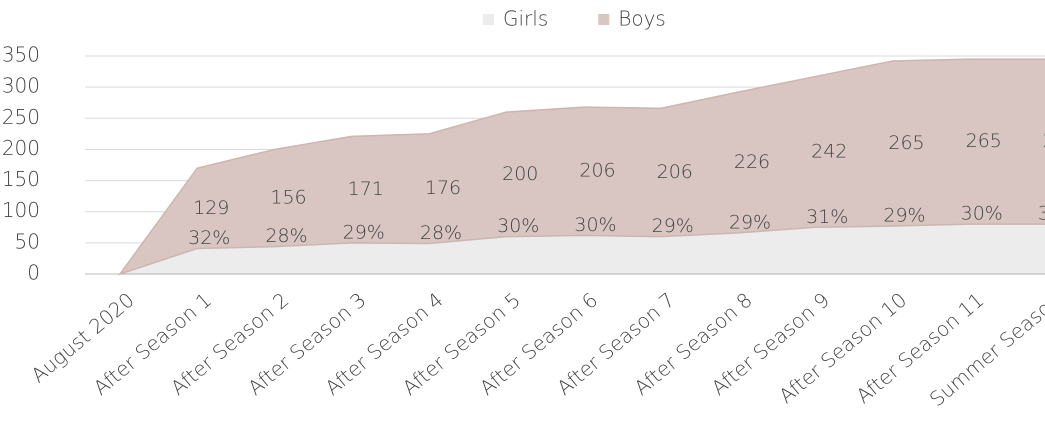 The width and height of the screenshot is (1045, 427). I want to click on data-label: 176, so click(443, 188).